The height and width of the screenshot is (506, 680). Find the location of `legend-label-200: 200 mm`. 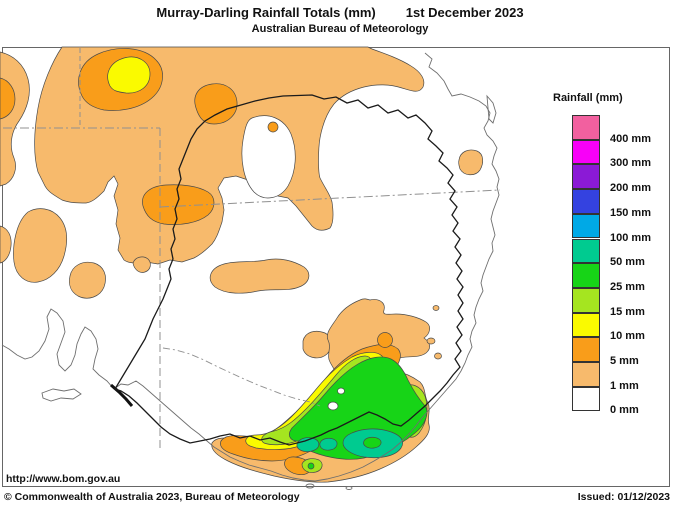

legend-label-200: 200 mm is located at coordinates (630, 188).